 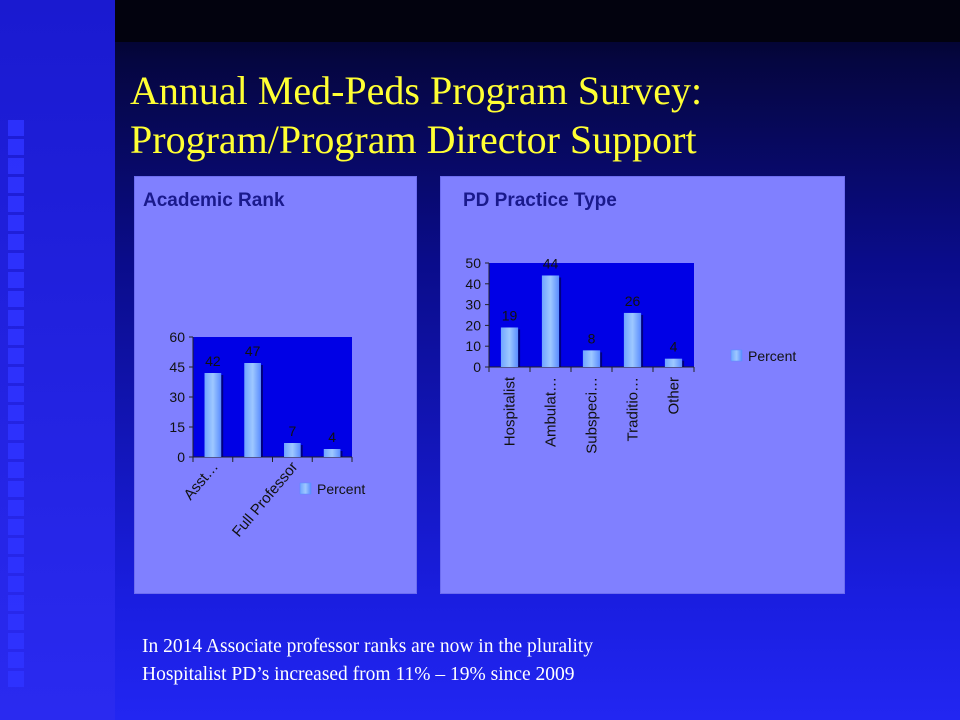 What do you see at coordinates (213, 361) in the screenshot?
I see `data-label: 42` at bounding box center [213, 361].